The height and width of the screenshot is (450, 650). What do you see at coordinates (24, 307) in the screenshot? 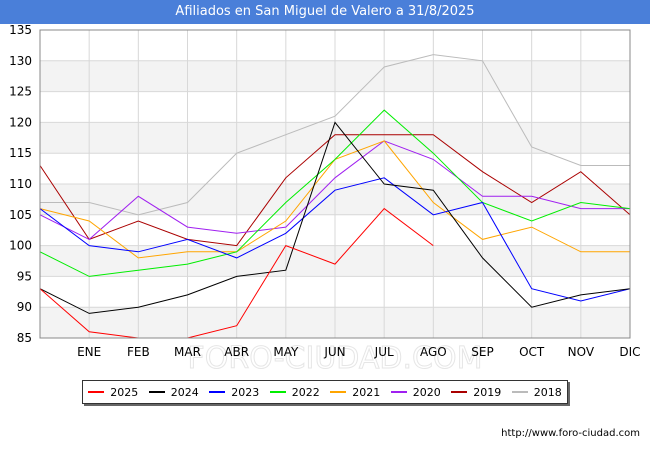
I see `y-tick-label: 90` at bounding box center [24, 307].